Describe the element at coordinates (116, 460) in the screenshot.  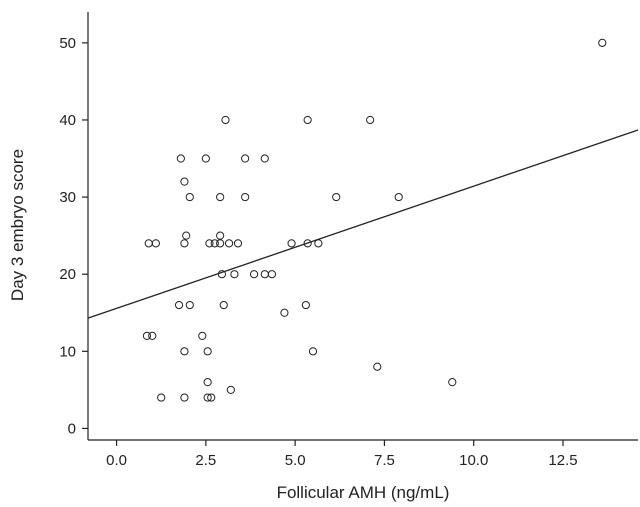
I see `x-tick-label: 0.0` at that location.